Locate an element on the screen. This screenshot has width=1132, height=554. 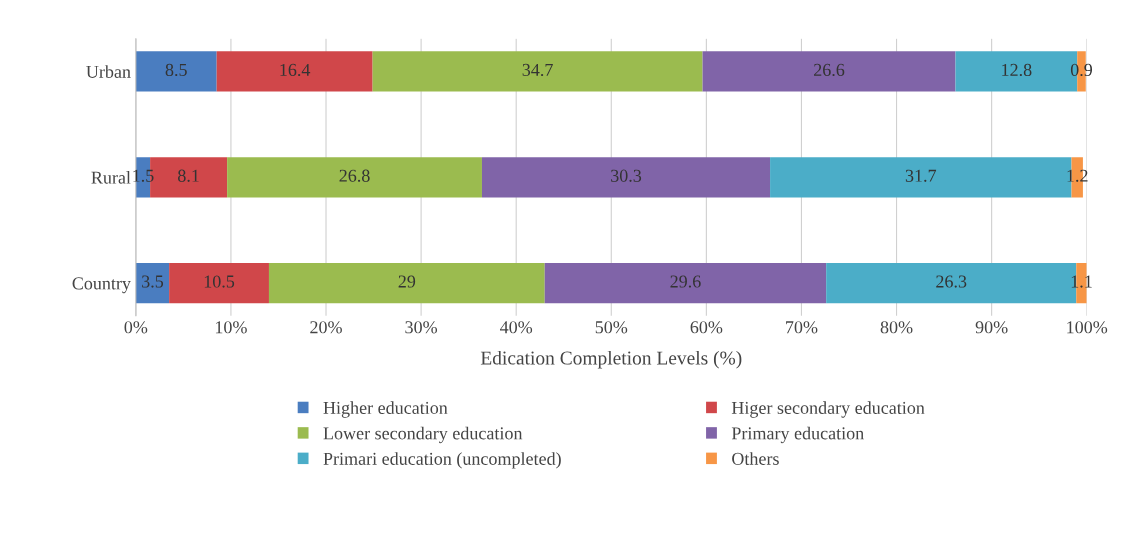
data-label: 29 is located at coordinates (407, 281).